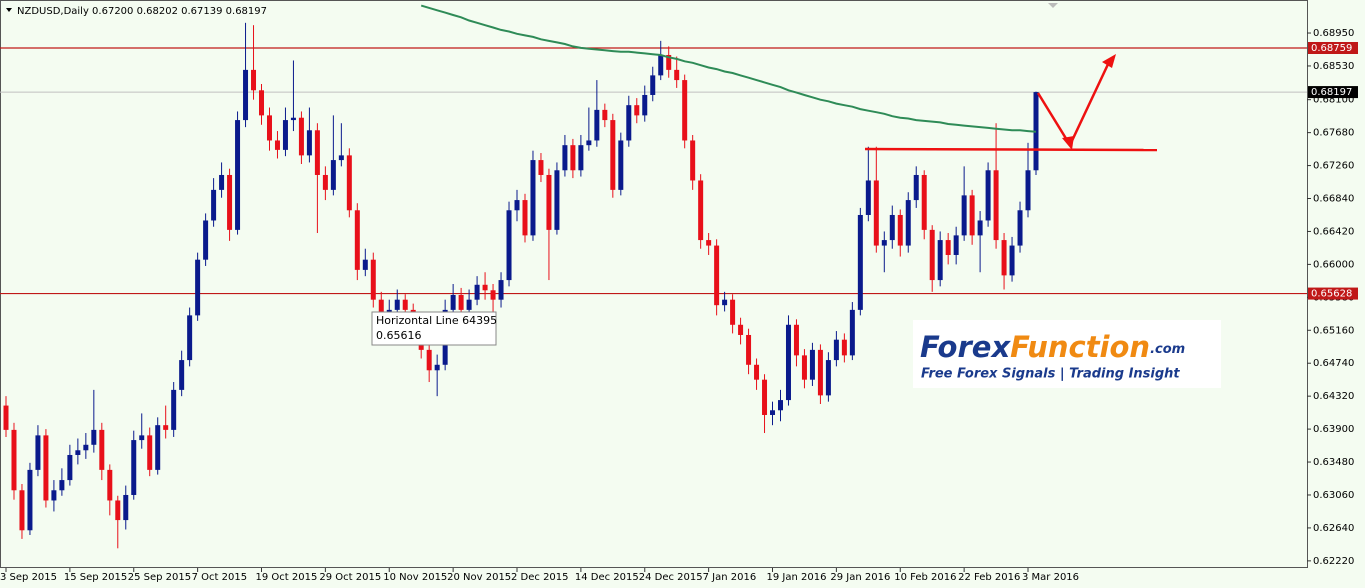 The height and width of the screenshot is (588, 1365). I want to click on x-tick-label: 25 Sep 2015, so click(159, 577).